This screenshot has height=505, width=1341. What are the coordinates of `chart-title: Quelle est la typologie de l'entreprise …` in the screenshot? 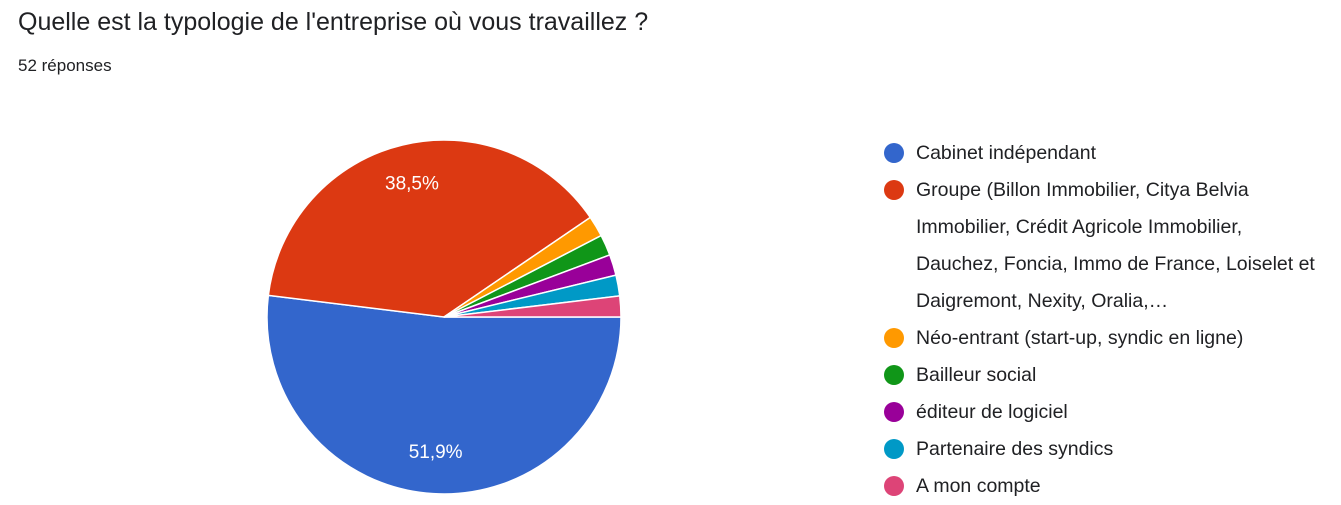 It's located at (333, 22).